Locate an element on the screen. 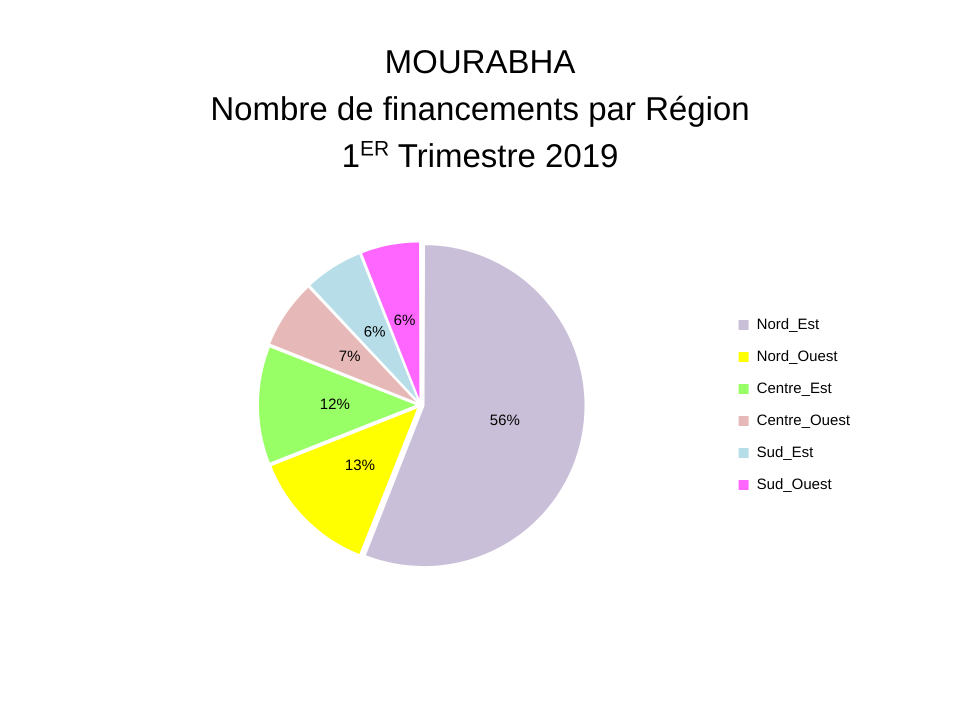 The image size is (960, 720). legend-label: Nord_Ouest is located at coordinates (797, 357).